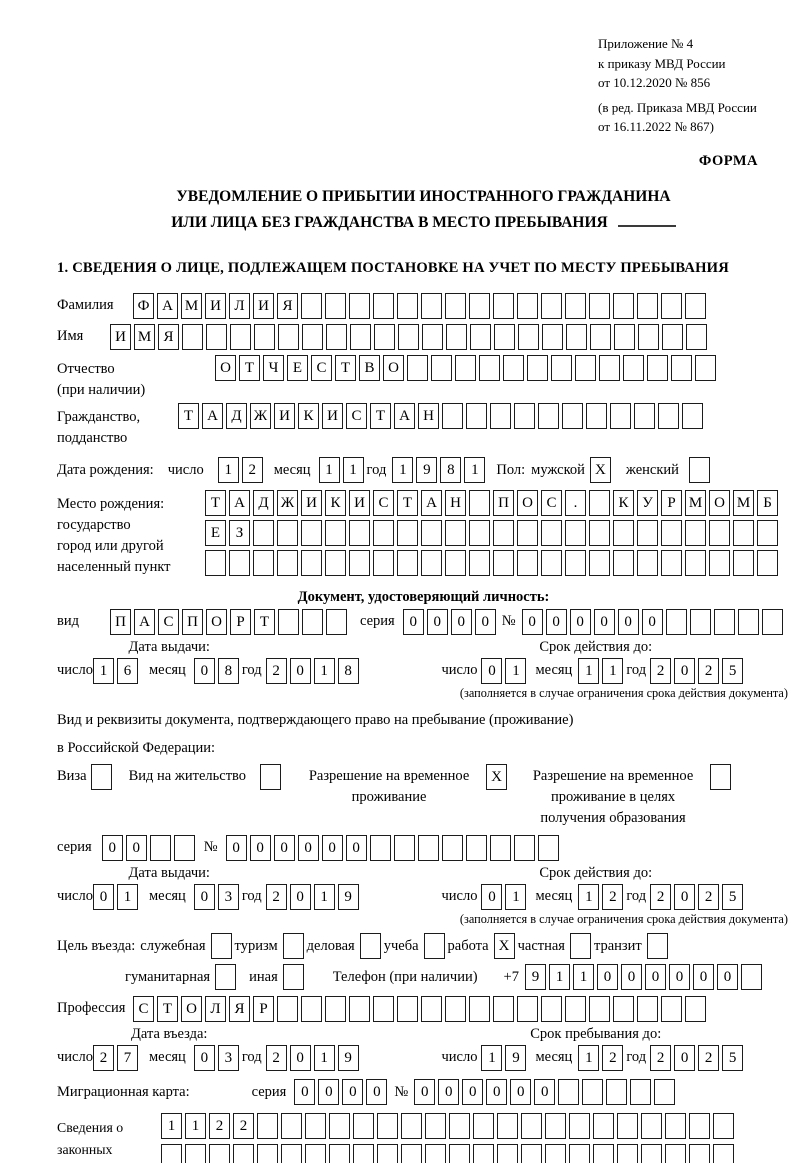  I want to click on char-box: П, so click(192, 622).